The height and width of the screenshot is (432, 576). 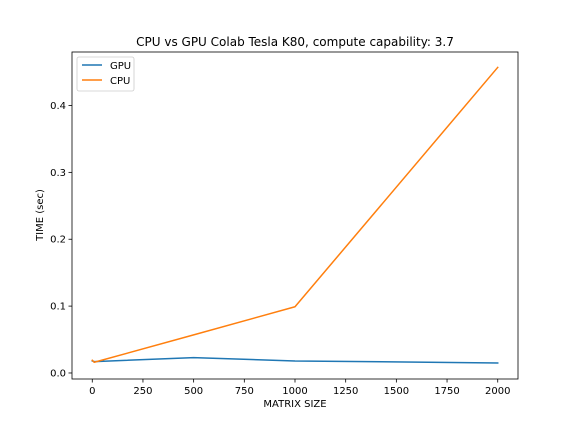 What do you see at coordinates (58, 106) in the screenshot?
I see `y-tick-label: 0.4` at bounding box center [58, 106].